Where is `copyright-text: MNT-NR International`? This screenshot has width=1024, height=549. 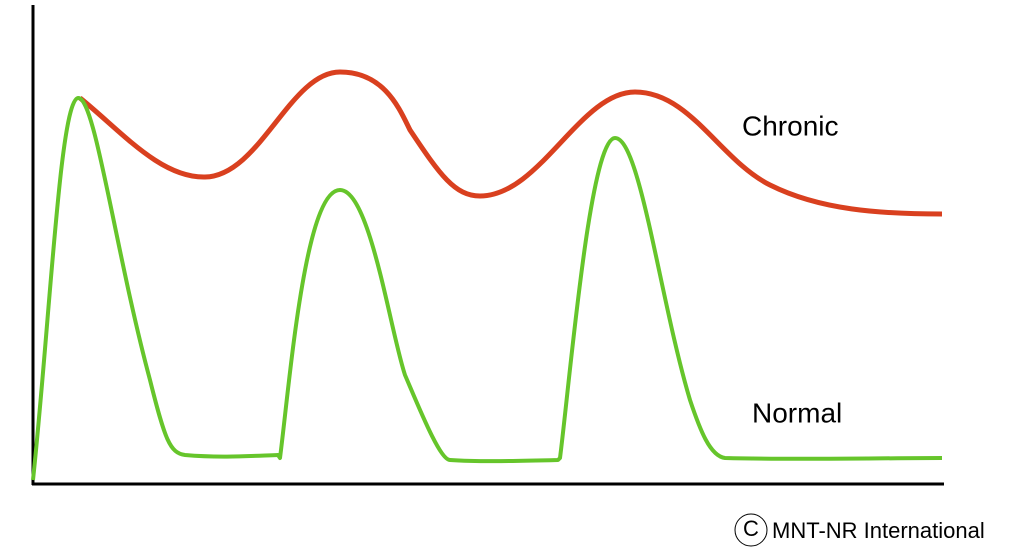
copyright-text: MNT-NR International is located at coordinates (878, 530).